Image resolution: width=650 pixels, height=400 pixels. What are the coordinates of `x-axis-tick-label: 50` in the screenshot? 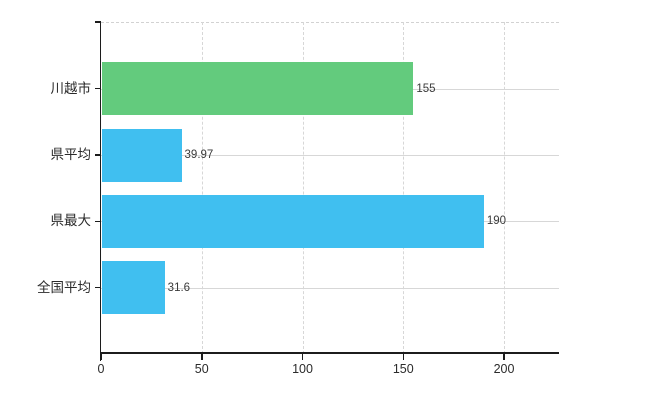 It's located at (201, 369).